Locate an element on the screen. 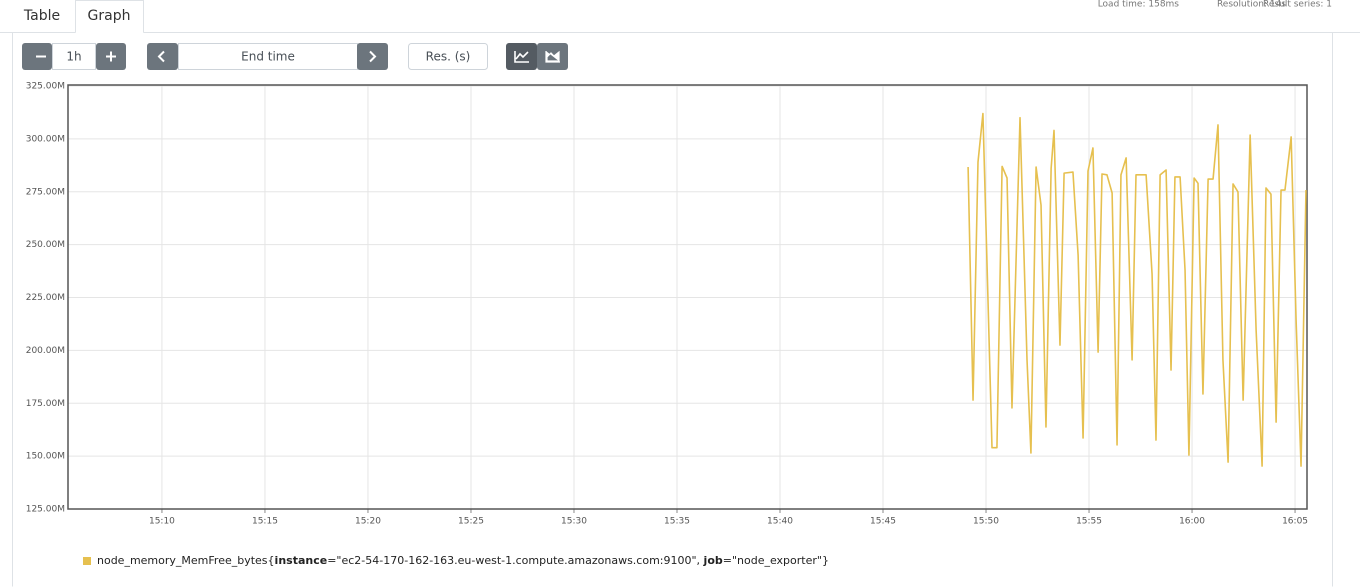 The width and height of the screenshot is (1360, 587). x-tick-label: 16:00 is located at coordinates (1192, 522).